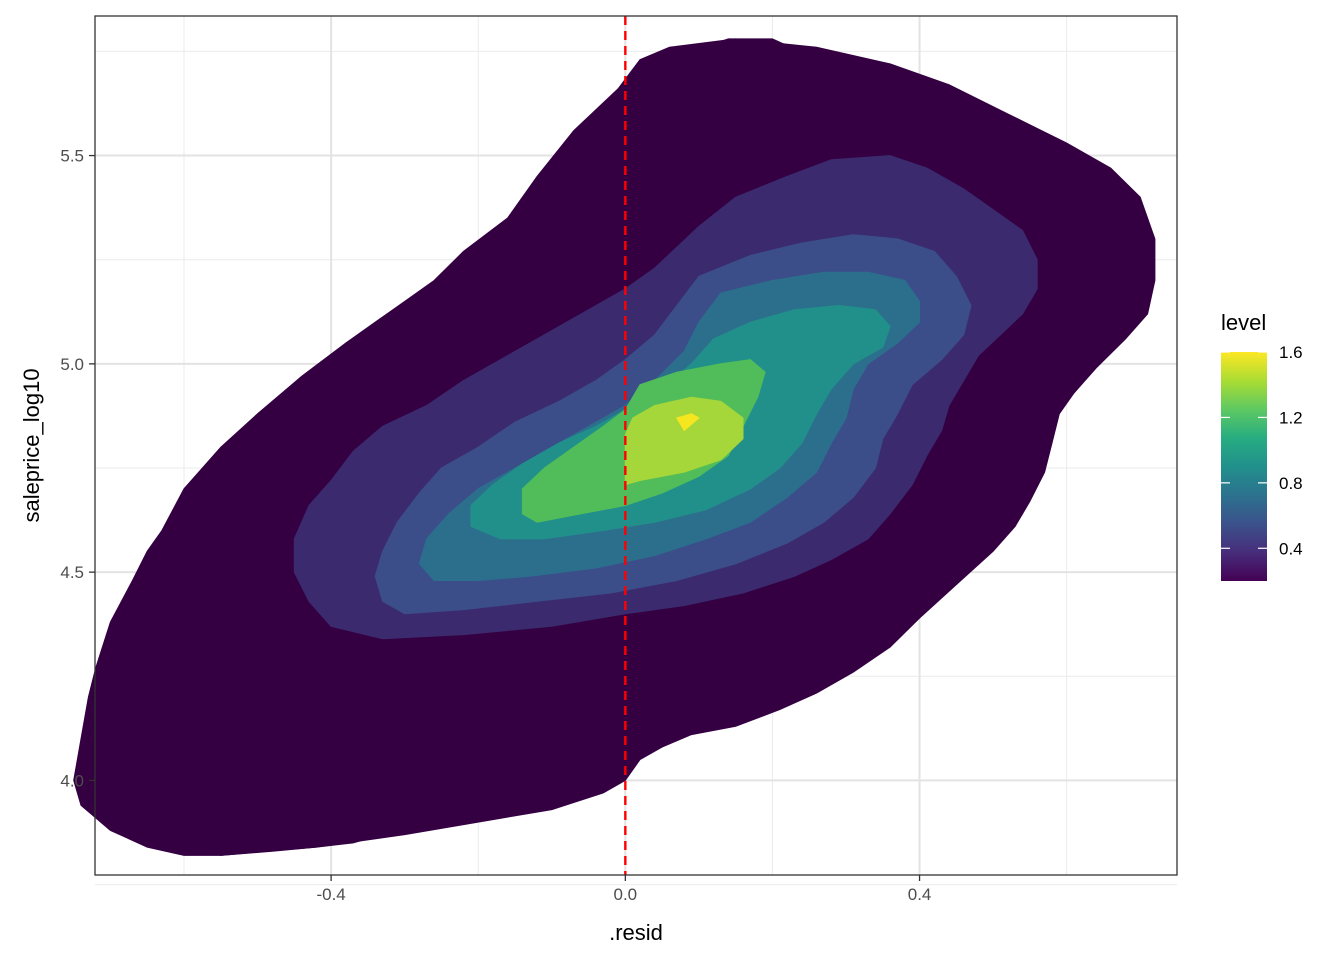  What do you see at coordinates (72, 156) in the screenshot?
I see `y-tick-label: 5.5` at bounding box center [72, 156].